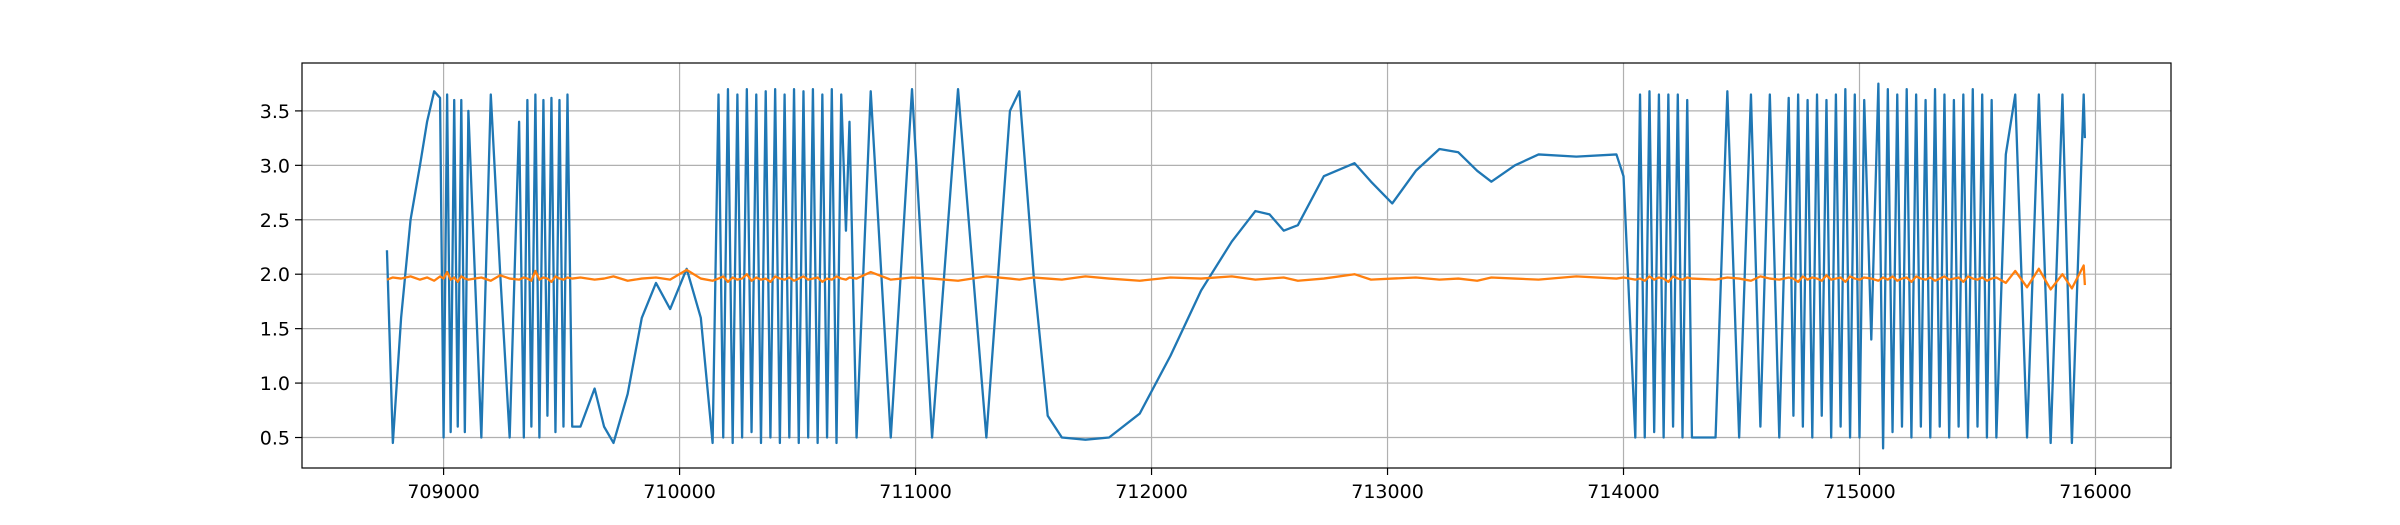  I want to click on x-tick-label: 713000, so click(1387, 492).